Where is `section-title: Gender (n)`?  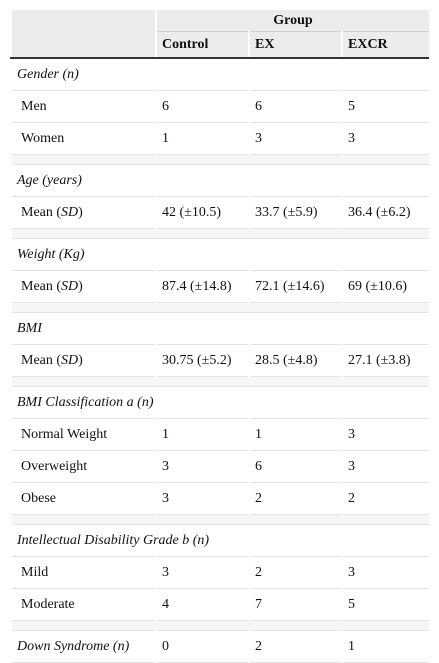
section-title: Gender (n) is located at coordinates (219, 74).